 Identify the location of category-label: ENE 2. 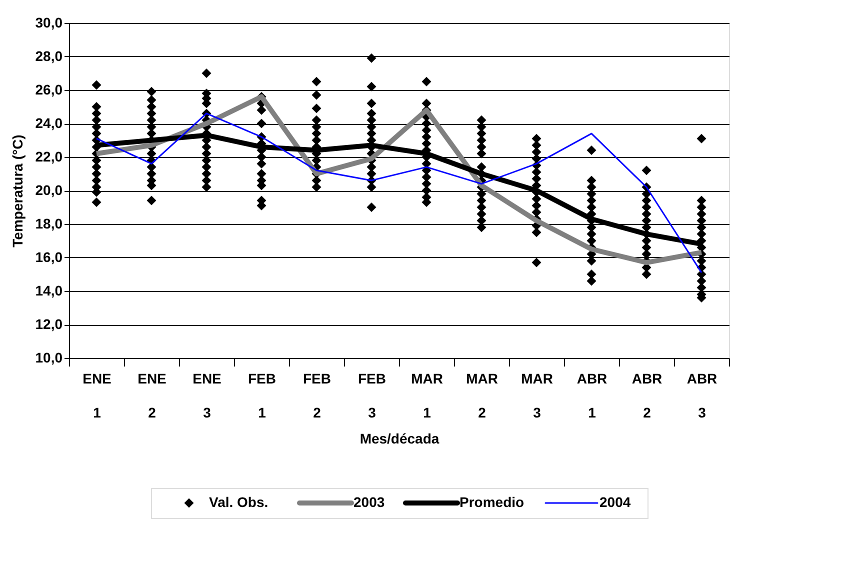
(152, 395).